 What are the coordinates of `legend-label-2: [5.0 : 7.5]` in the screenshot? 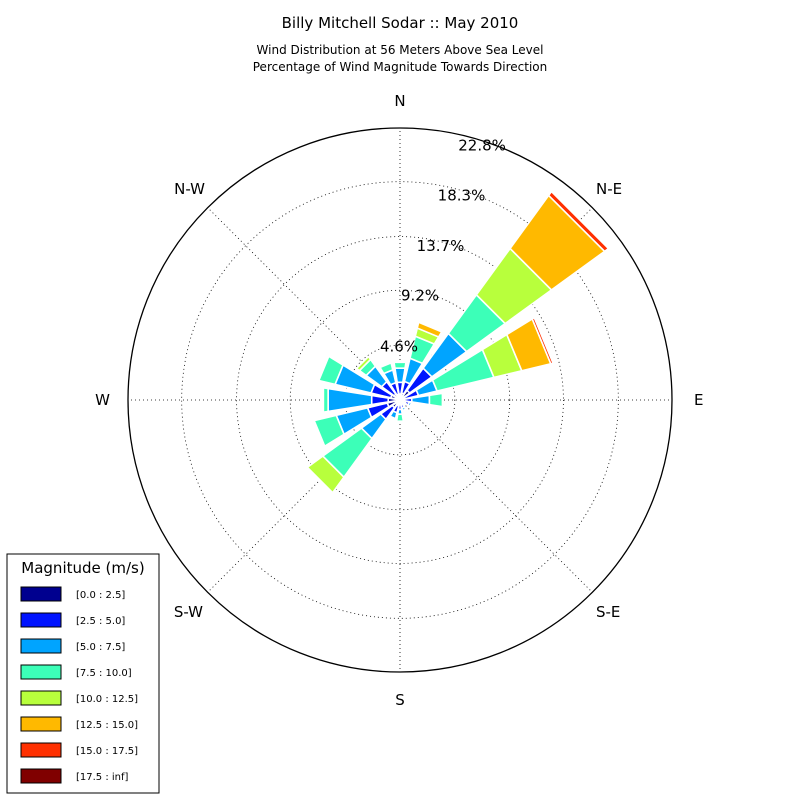 It's located at (100, 647).